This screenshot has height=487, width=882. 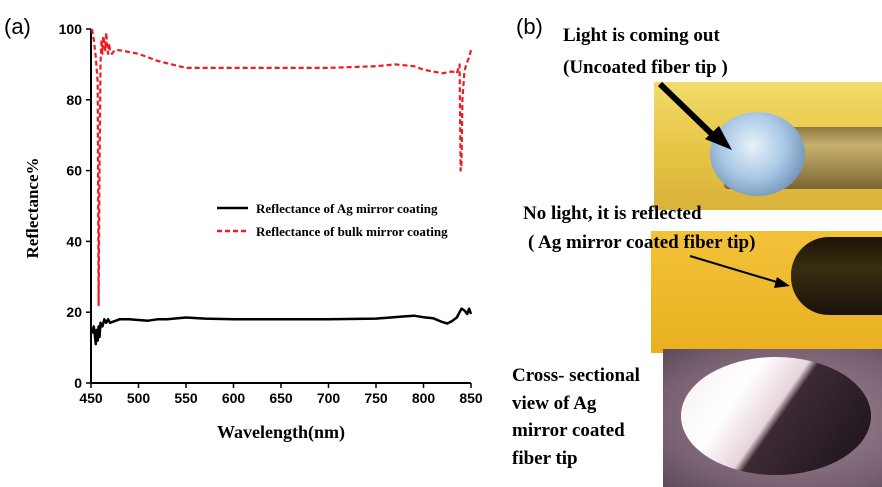 What do you see at coordinates (612, 213) in the screenshot?
I see `caption-coated-line1: No light, it is reflected` at bounding box center [612, 213].